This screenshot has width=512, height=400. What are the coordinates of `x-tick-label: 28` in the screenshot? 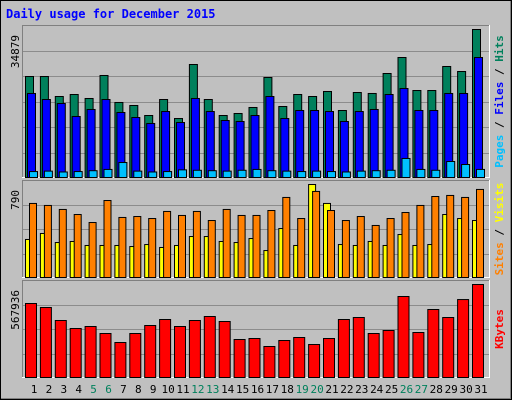 It's located at (436, 389).